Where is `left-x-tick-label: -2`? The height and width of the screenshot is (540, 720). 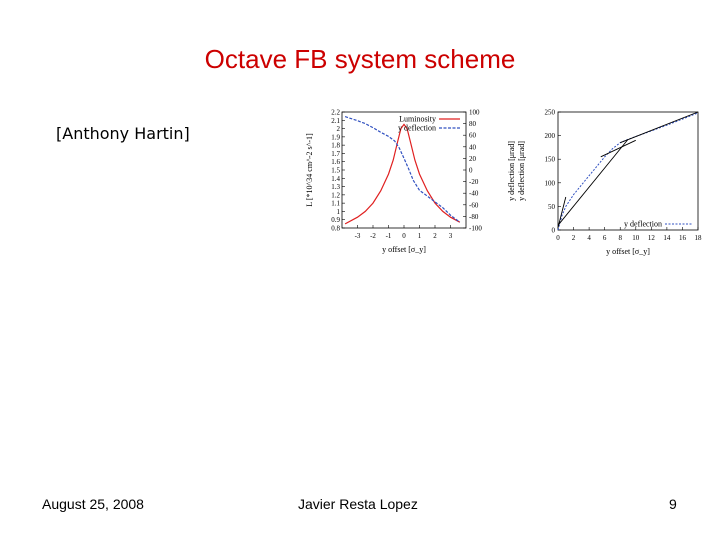 left-x-tick-label: -2 is located at coordinates (373, 236).